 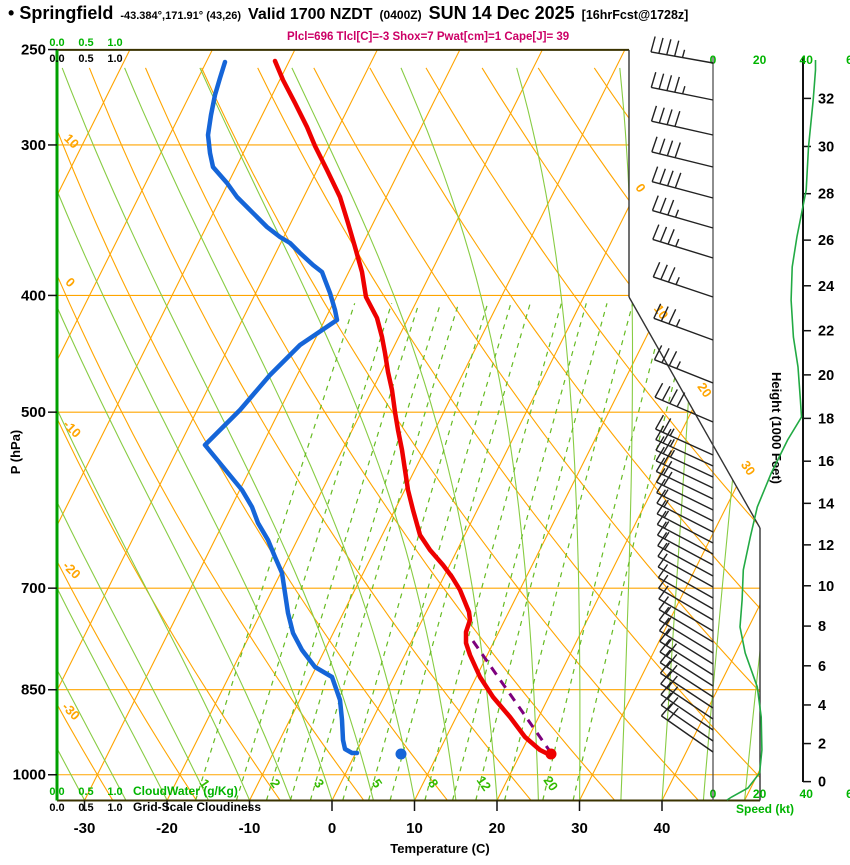 I want to click on speed-scale-label-top: 40, so click(x=807, y=60).